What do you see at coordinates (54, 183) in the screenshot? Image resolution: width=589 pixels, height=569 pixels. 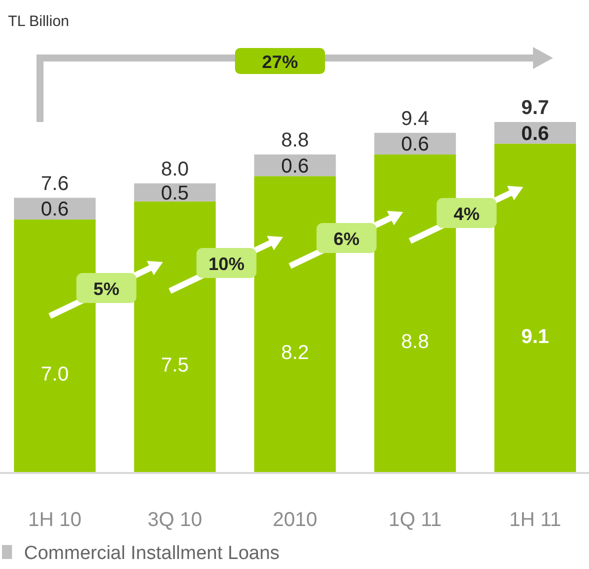 I see `total-label: 7.6` at bounding box center [54, 183].